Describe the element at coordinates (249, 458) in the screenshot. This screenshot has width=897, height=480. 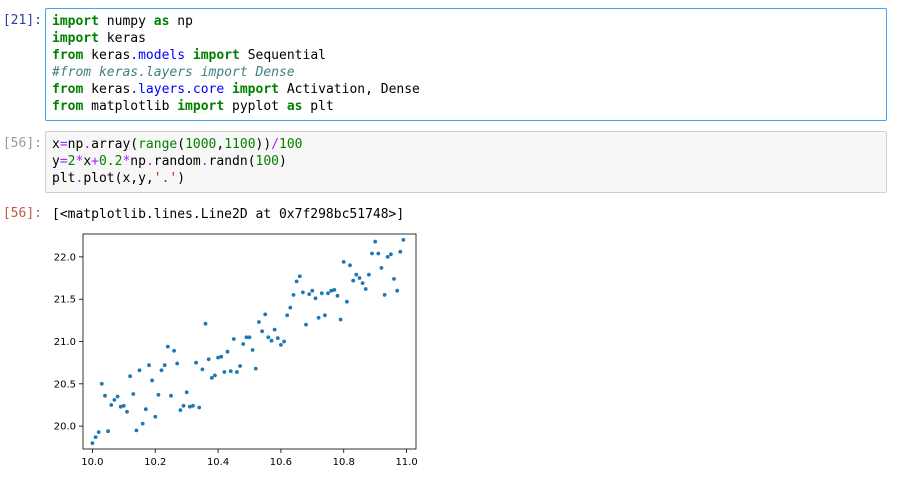
I see `x-axis-ticks: 10.0 10.2 10.4 10.6 10.8 11.0` at that location.